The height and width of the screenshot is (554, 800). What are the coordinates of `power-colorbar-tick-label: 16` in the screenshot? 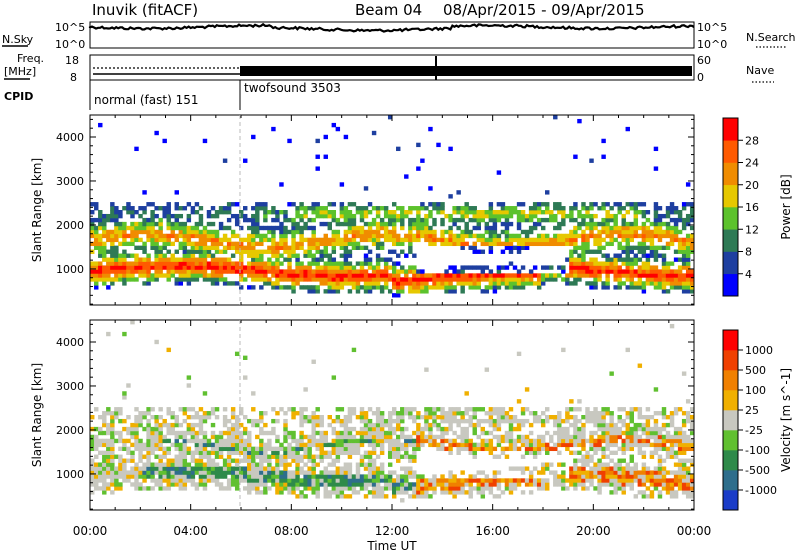 It's located at (752, 207).